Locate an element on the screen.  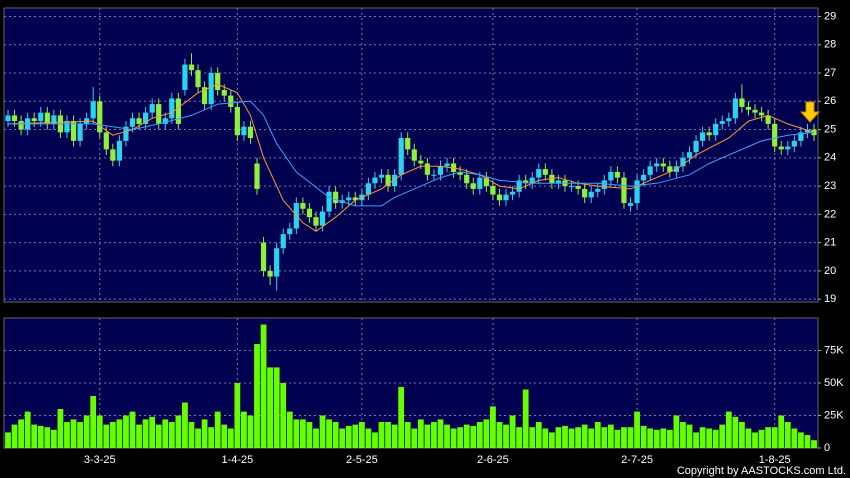
x-tick-label: 1-4-25 is located at coordinates (237, 460).